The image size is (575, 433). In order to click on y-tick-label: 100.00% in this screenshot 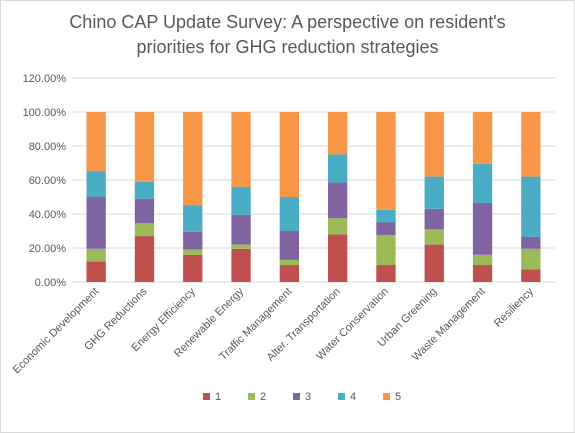, I will do `click(45, 113)`.